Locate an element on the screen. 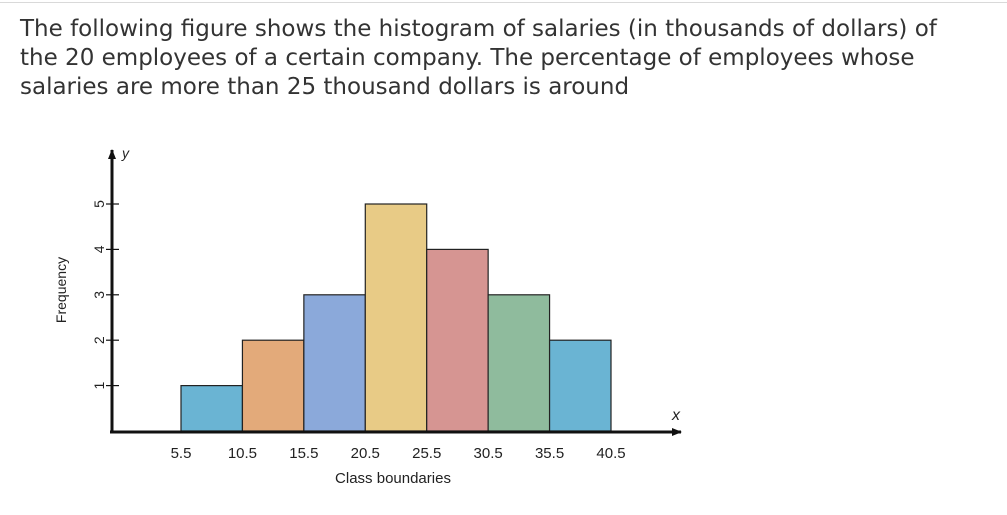 This screenshot has width=1007, height=515. x-tick-label: 40.5 is located at coordinates (610, 453).